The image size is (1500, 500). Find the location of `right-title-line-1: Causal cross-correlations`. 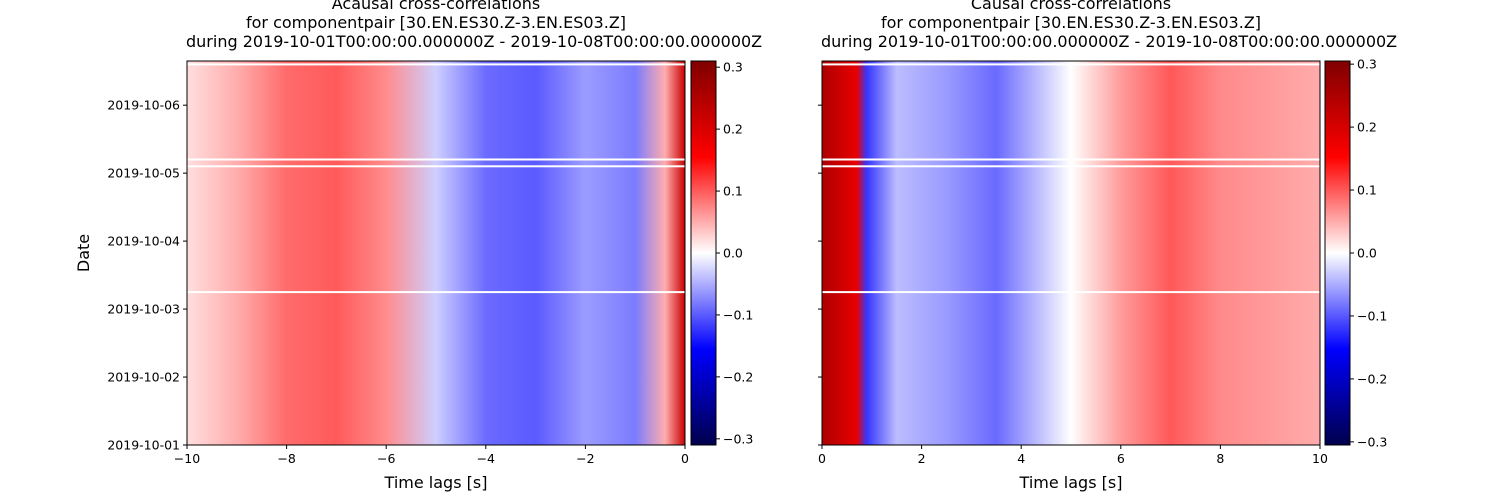

right-title-line-1: Causal cross-correlations is located at coordinates (1071, 6).